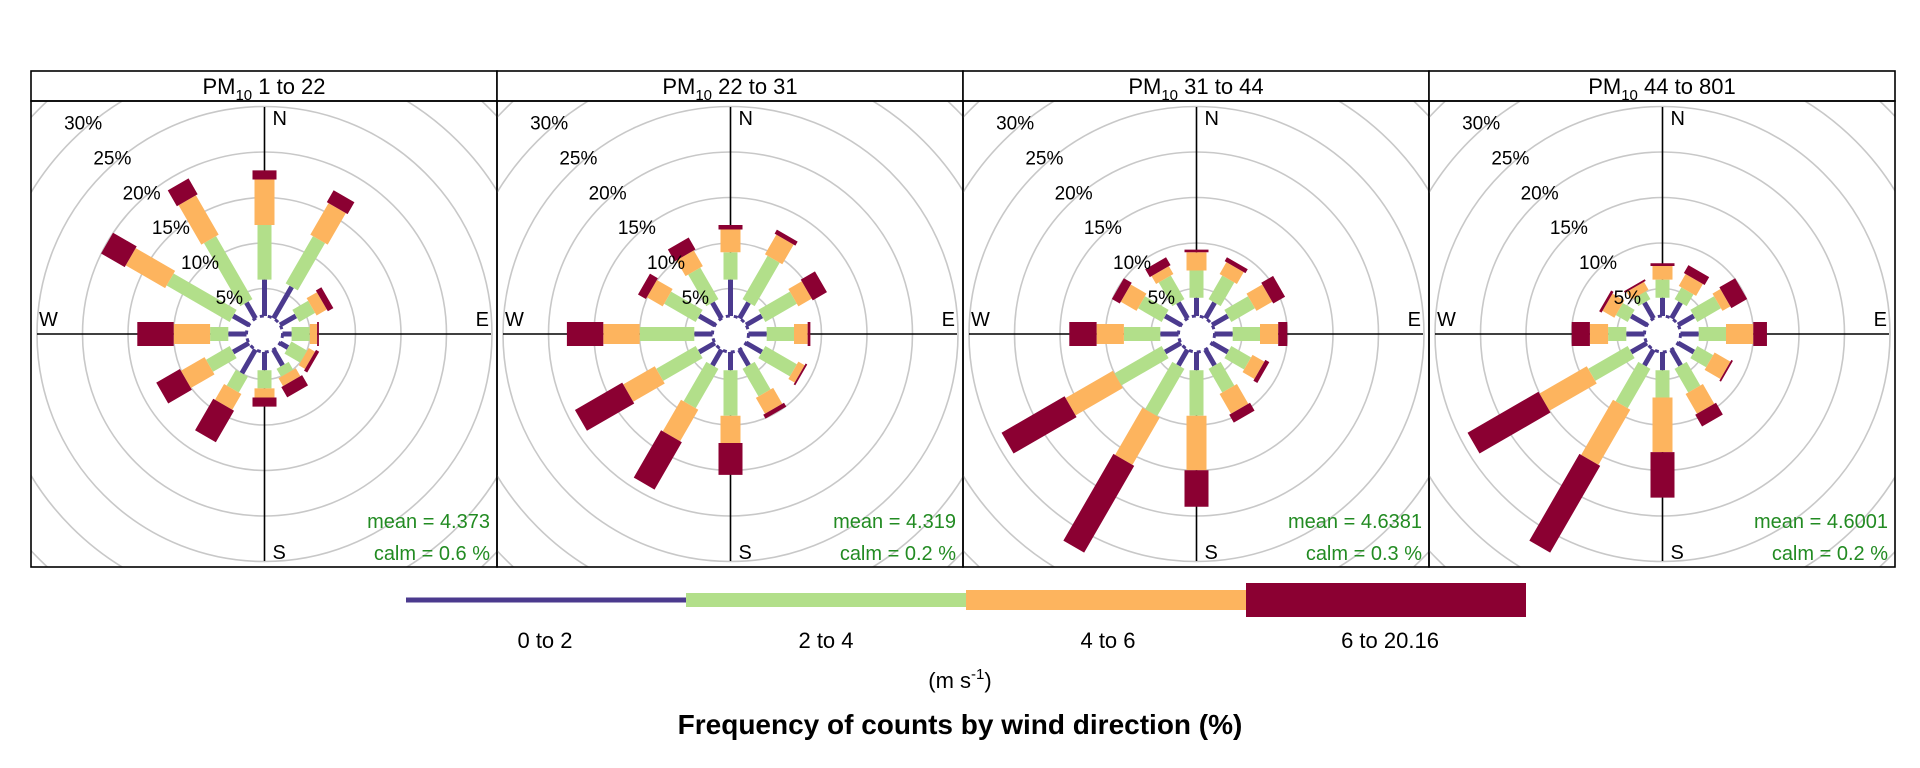 The height and width of the screenshot is (768, 1920). I want to click on legend-label-6-20: 6 to 20.16, so click(1390, 640).